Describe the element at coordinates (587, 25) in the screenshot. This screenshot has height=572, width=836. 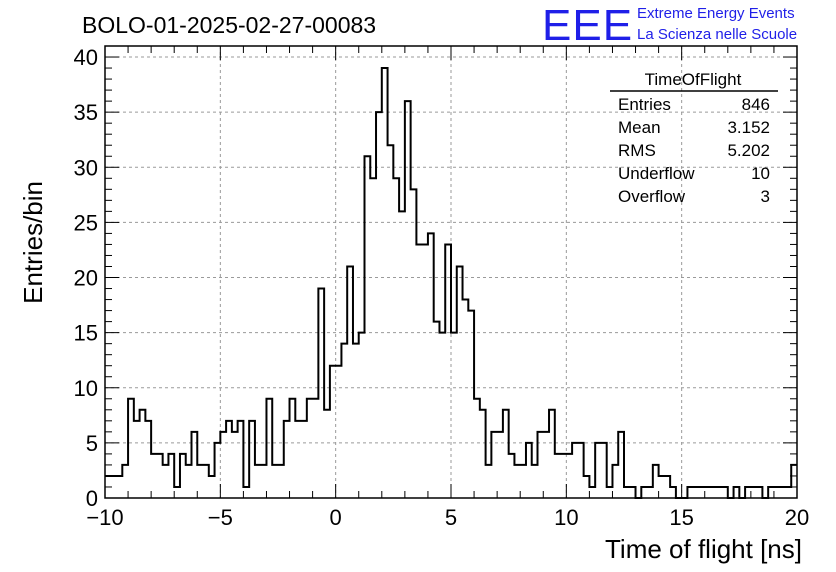
I see `eee-logo-mark: EEE` at that location.